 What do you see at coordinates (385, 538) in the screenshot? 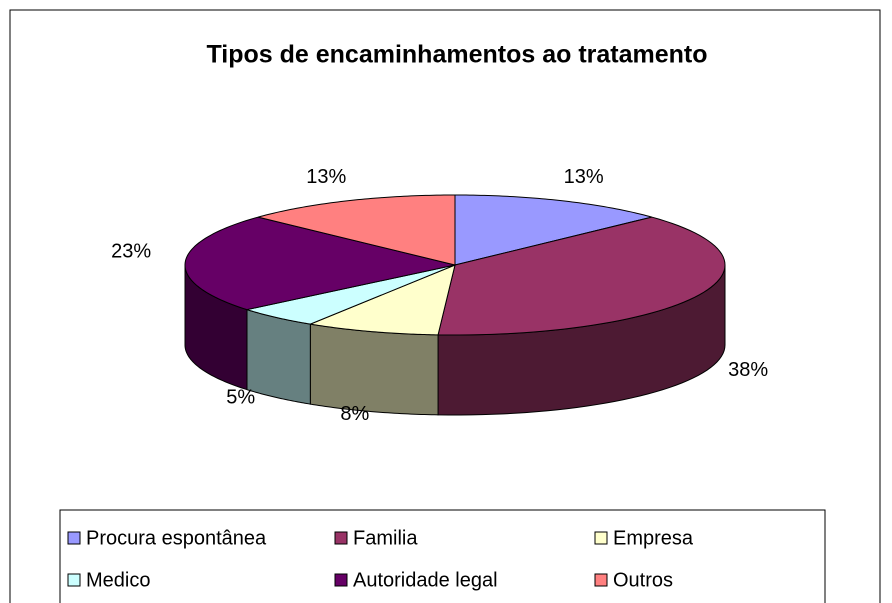
I see `legend-label: Familia` at bounding box center [385, 538].